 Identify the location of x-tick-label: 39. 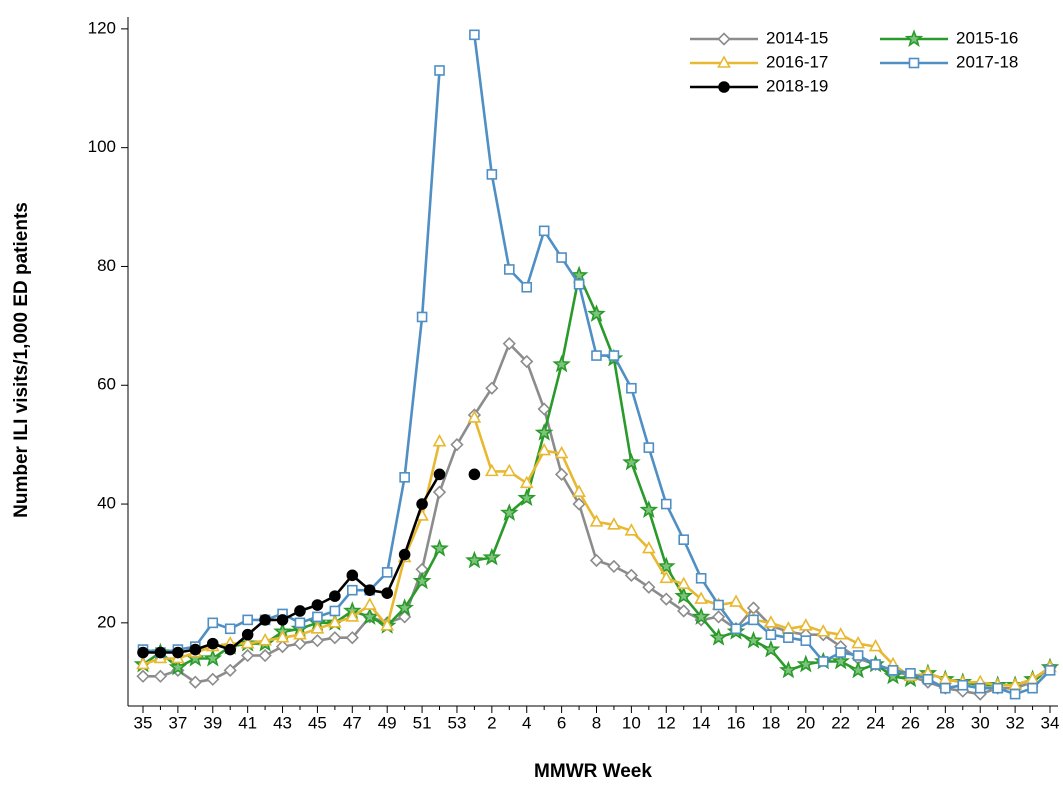
(212, 722).